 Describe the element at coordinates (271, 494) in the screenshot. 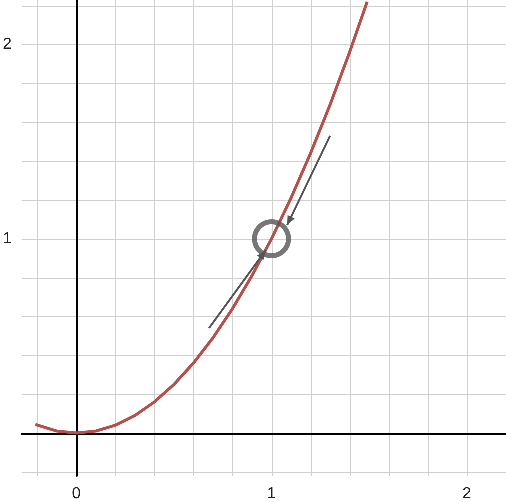

I see `x-tick-label: 1` at that location.